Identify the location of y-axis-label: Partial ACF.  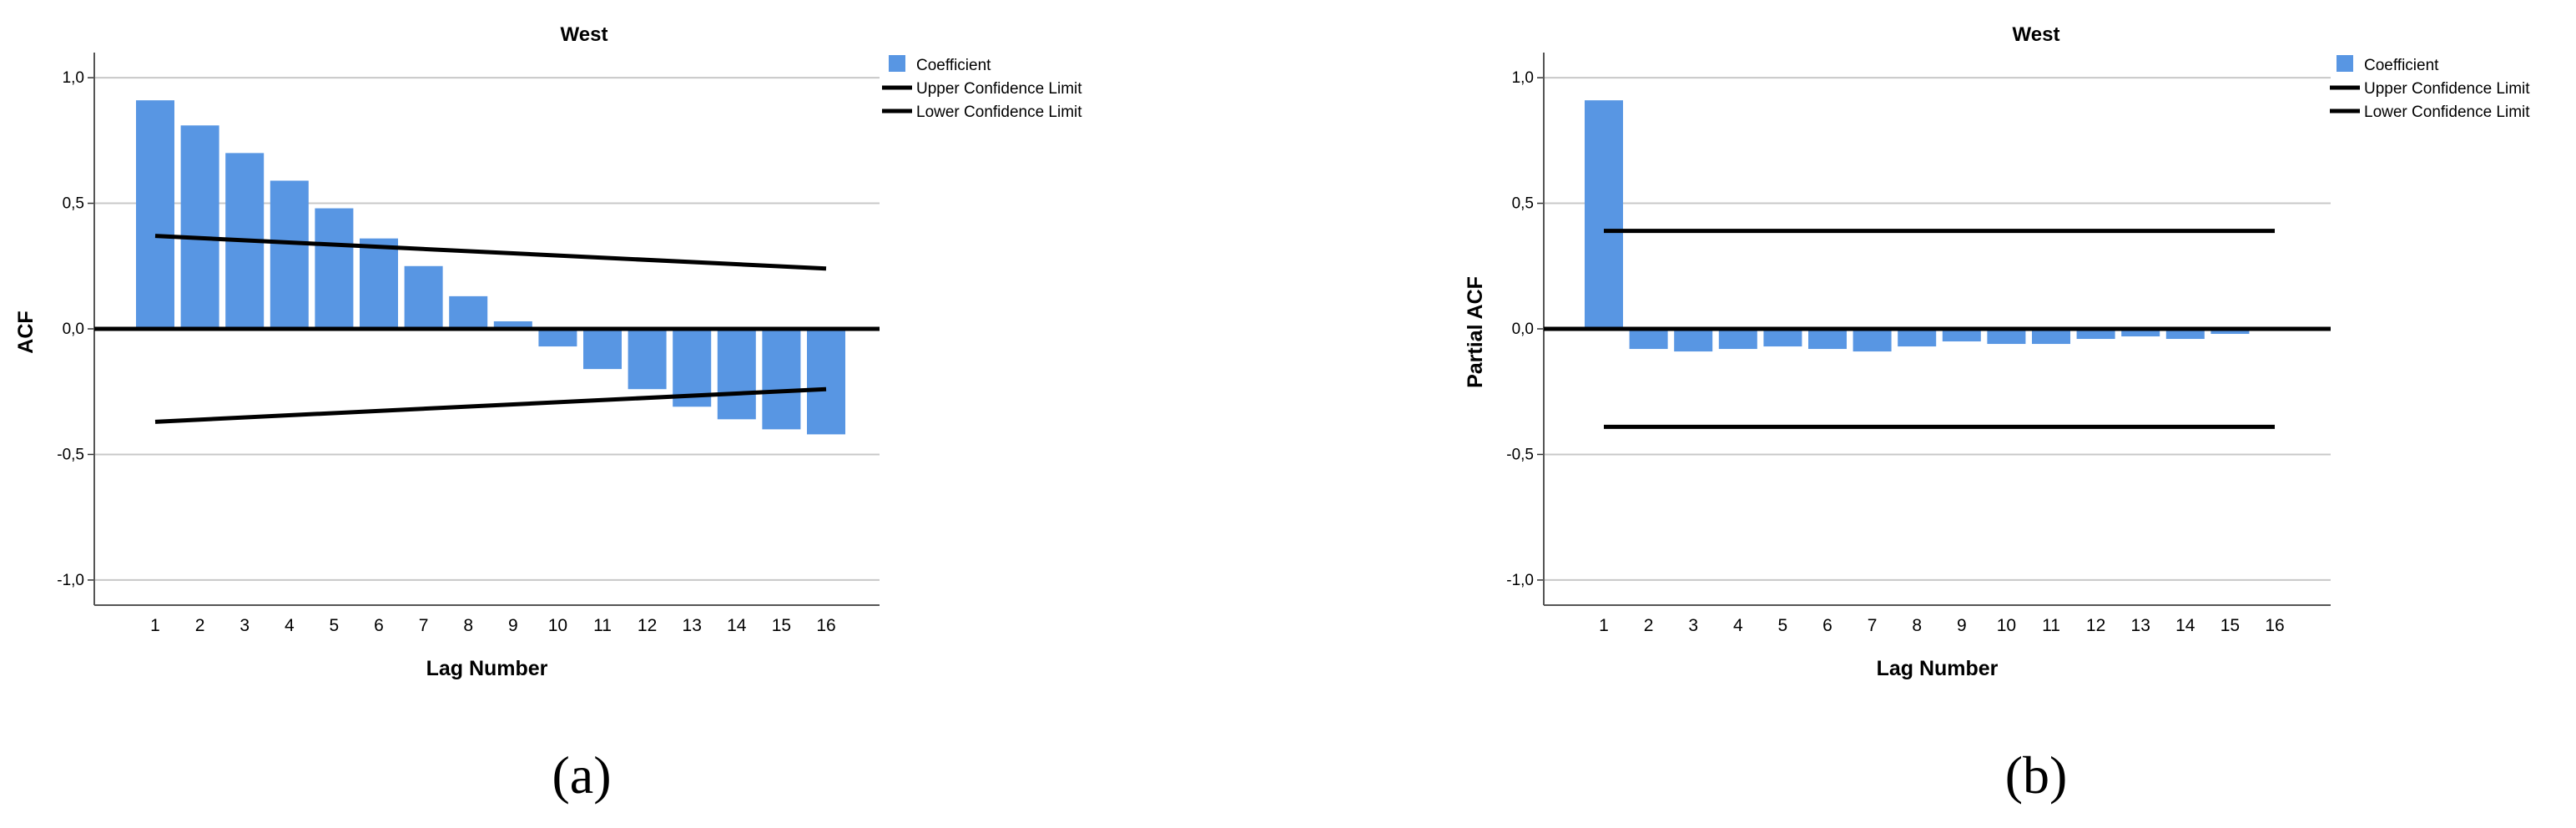
(1475, 332).